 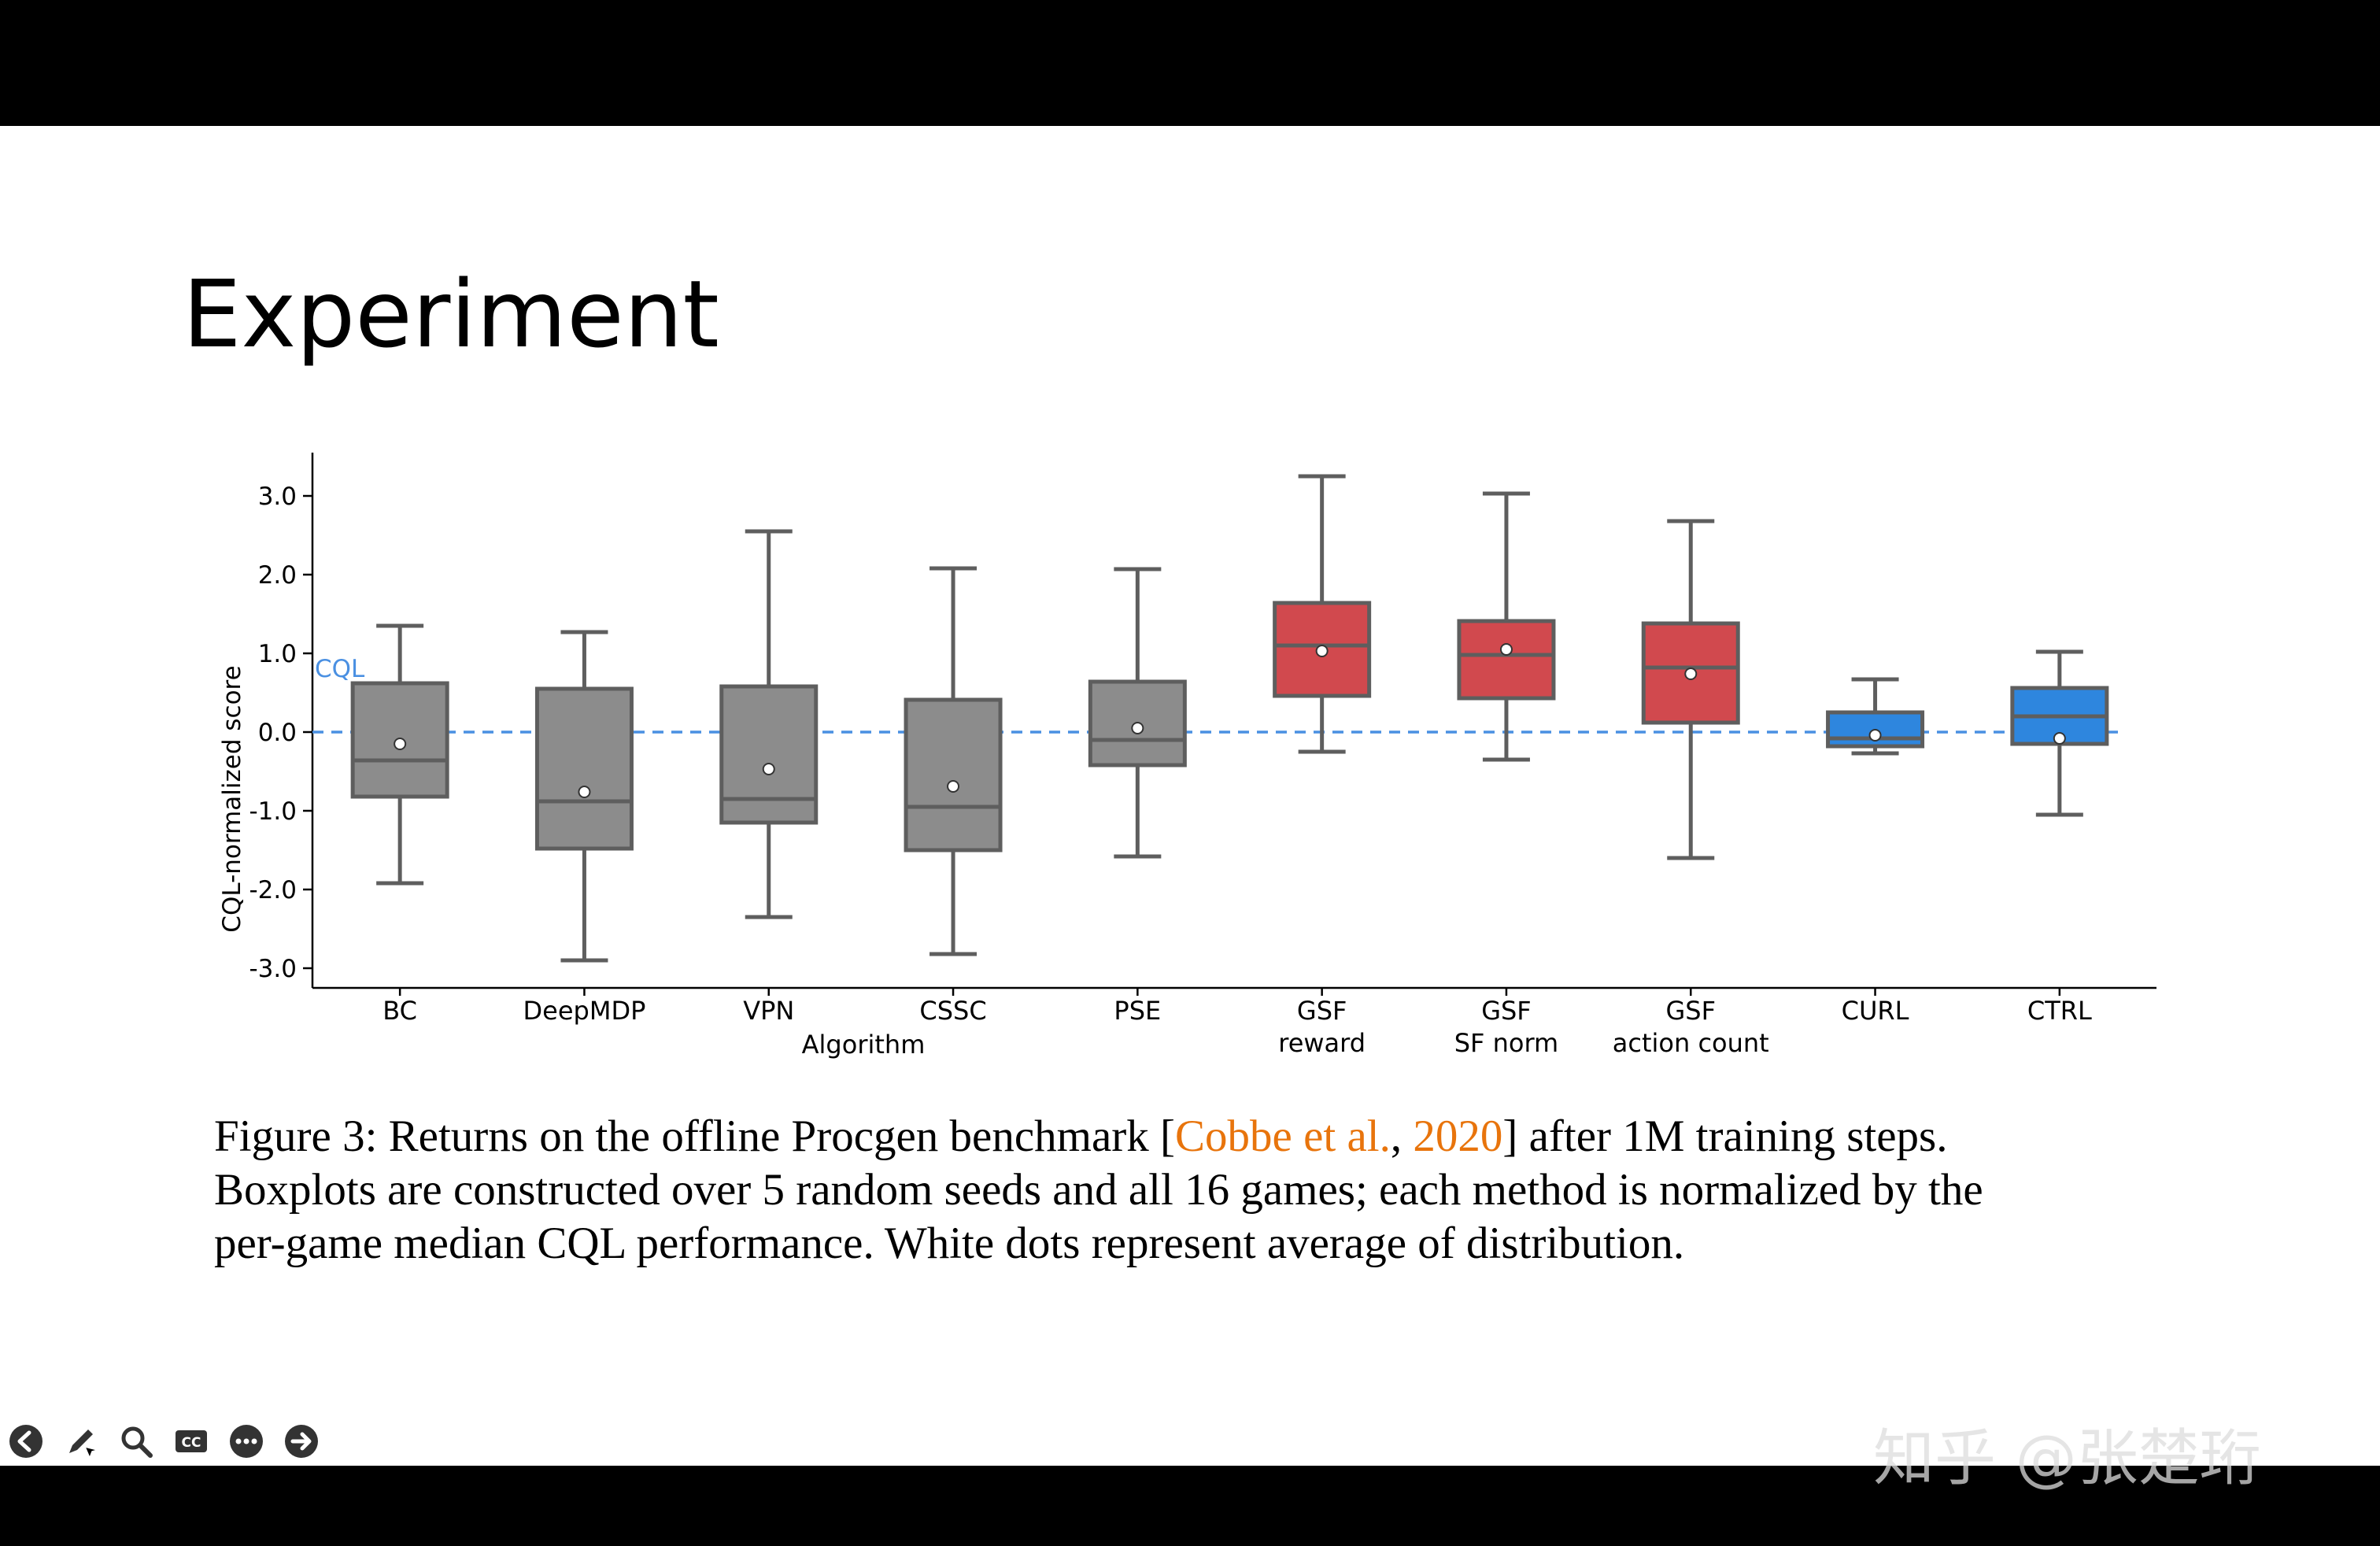 What do you see at coordinates (273, 811) in the screenshot?
I see `y-tick-label: -1.0` at bounding box center [273, 811].